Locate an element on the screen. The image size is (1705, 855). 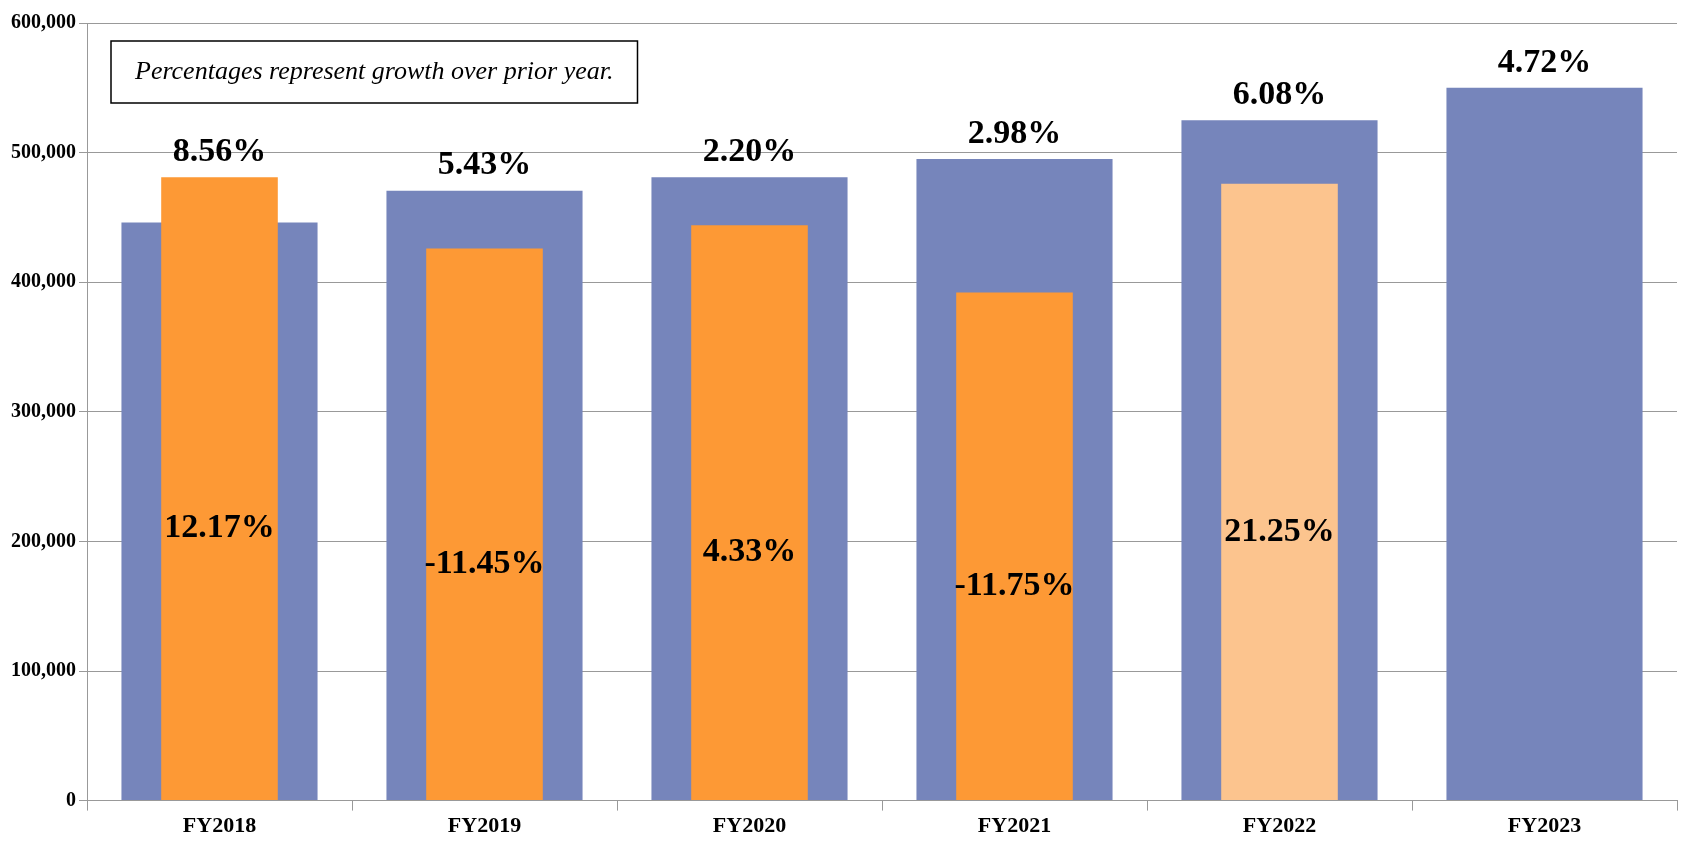
y-tick-label: 500,000 is located at coordinates (43, 150).